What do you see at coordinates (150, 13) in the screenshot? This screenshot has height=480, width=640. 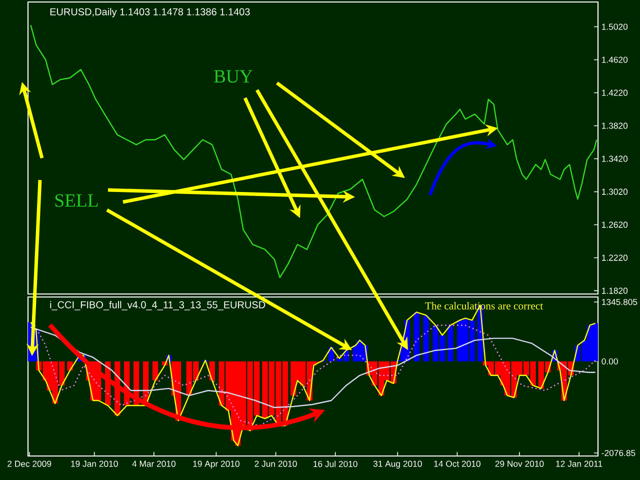 I see `text: EURUSD,Daily 1.1403 1.1478 1.1386 1.1403` at bounding box center [150, 13].